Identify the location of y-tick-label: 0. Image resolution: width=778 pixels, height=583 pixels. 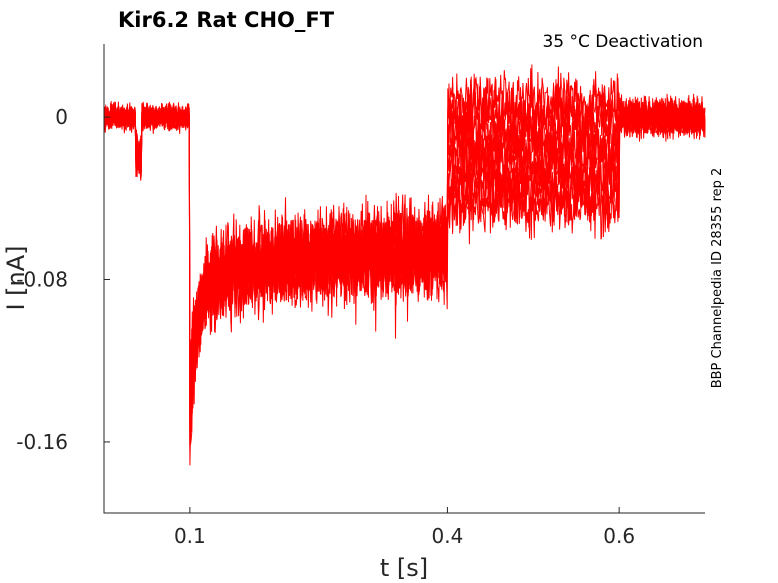
(61, 117).